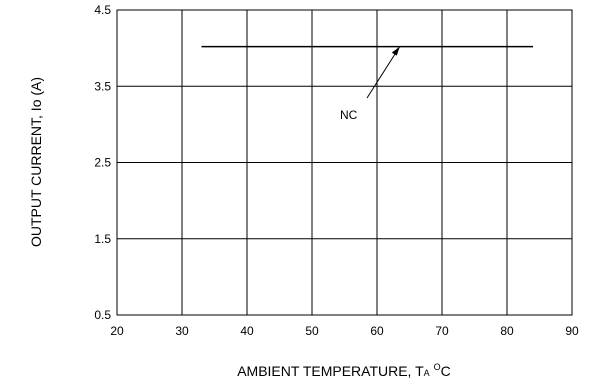 The image size is (597, 388). I want to click on x-axis-title: AMBIENT TEMPERATURE, TAOC, so click(344, 370).